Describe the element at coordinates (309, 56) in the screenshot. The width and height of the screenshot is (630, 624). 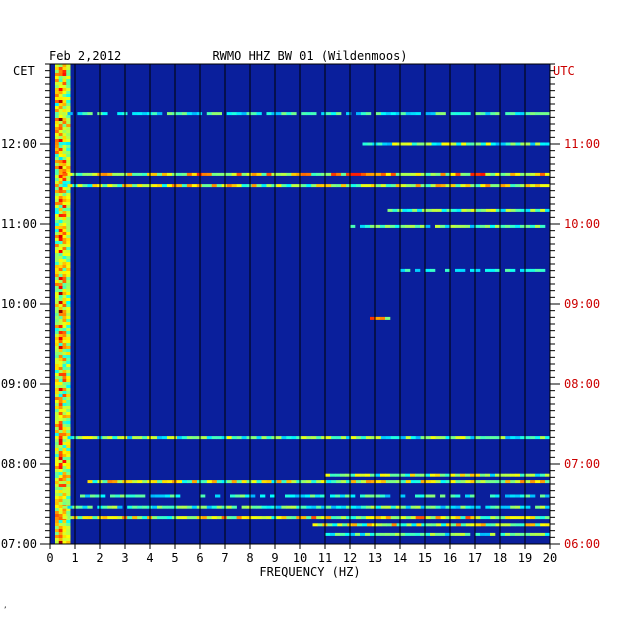
I see `chart-title: RWMO HHZ BW 01 (Wildenmoos)` at that location.